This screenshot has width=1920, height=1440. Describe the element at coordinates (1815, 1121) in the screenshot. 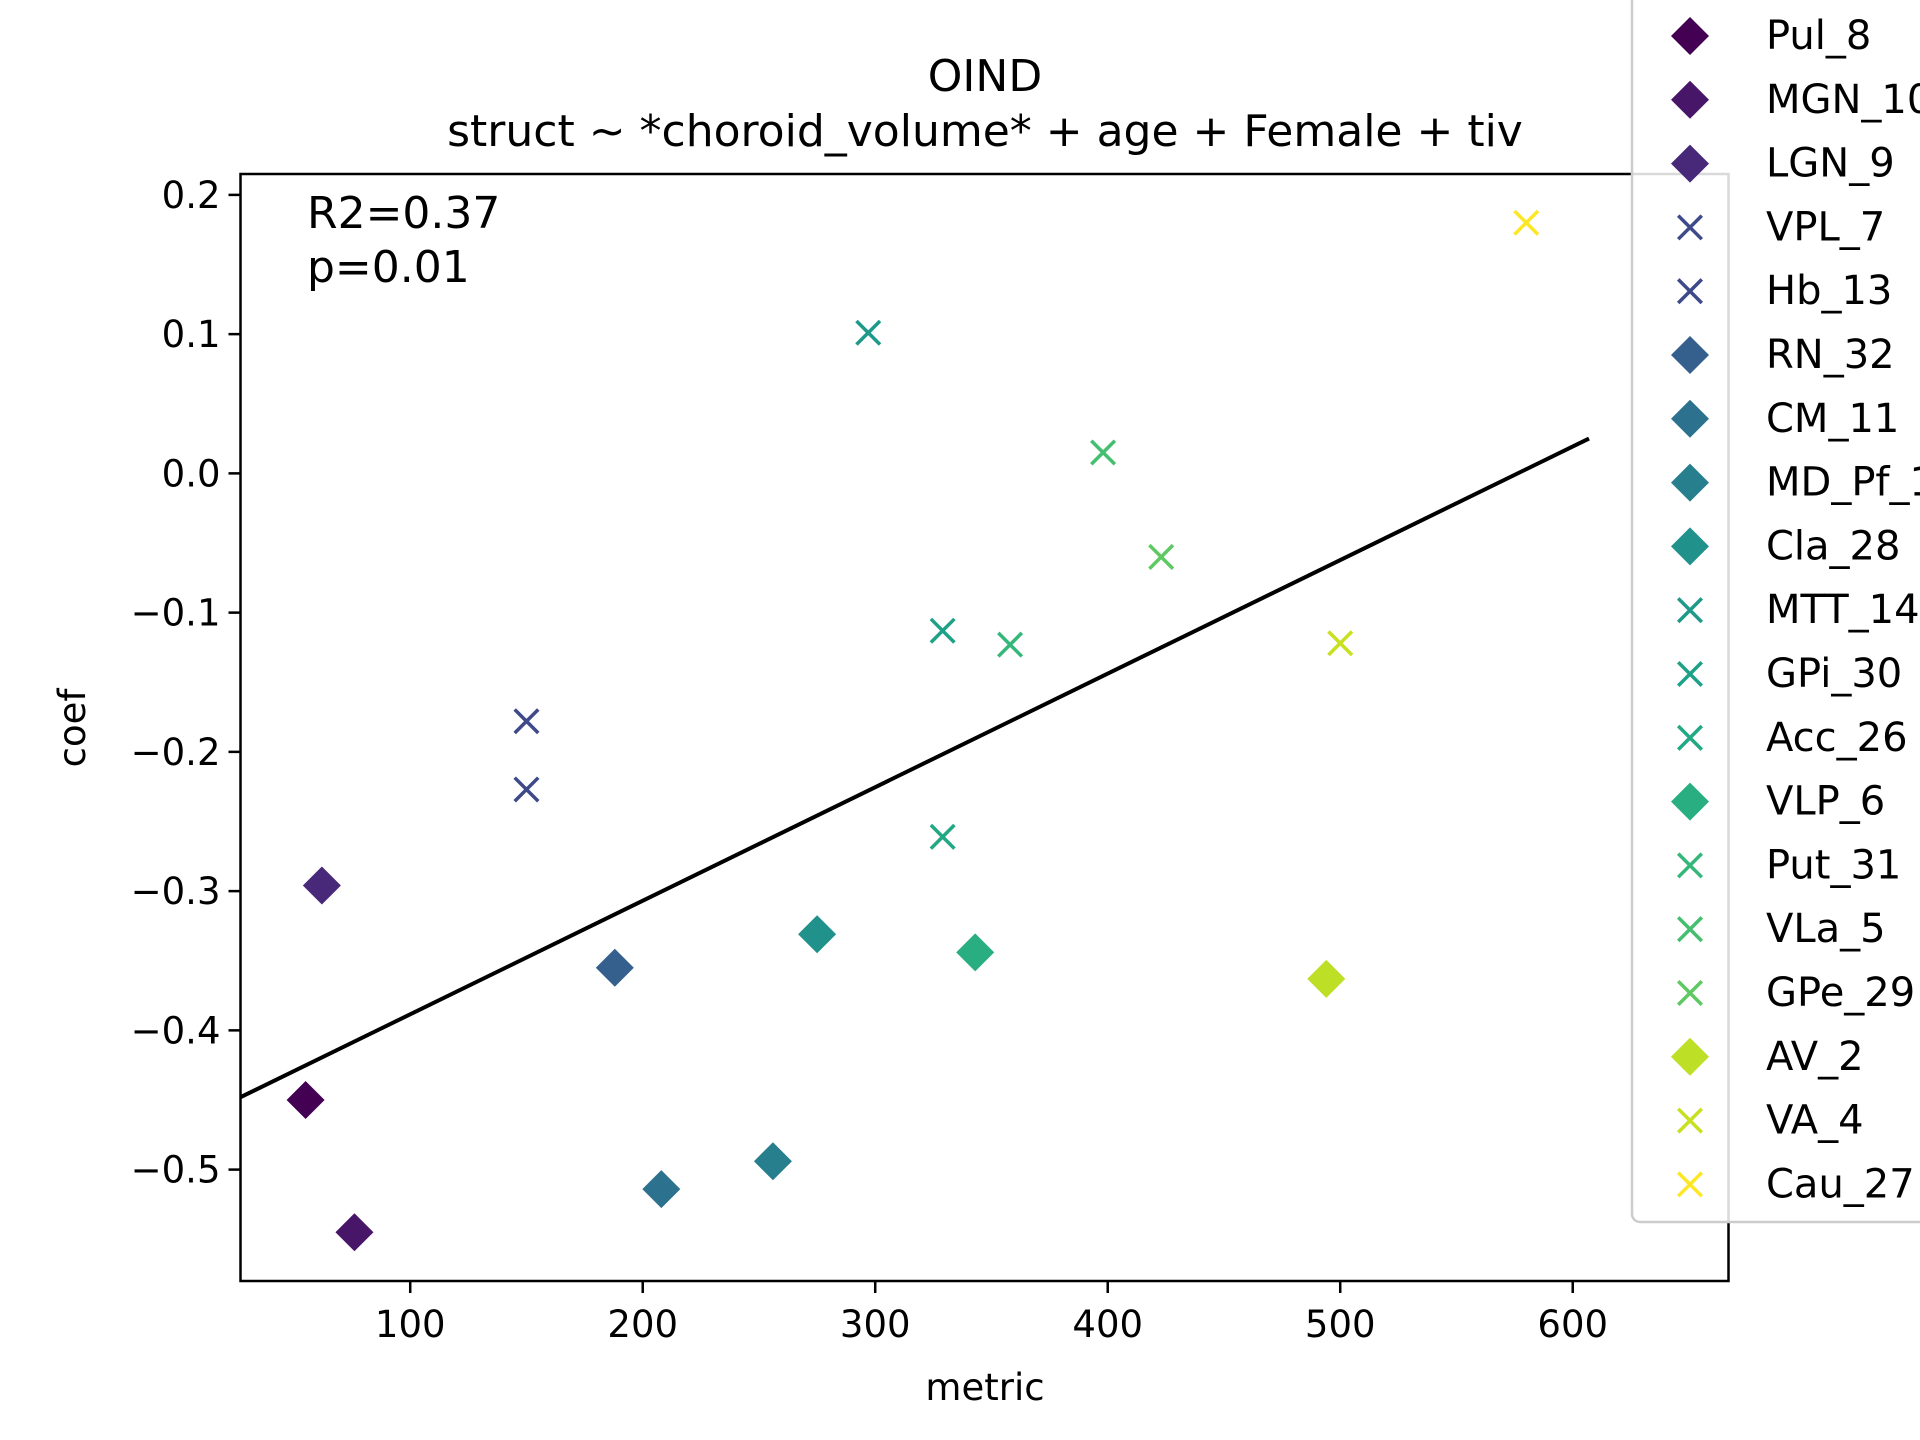

I see `legend-label: VA_4` at that location.